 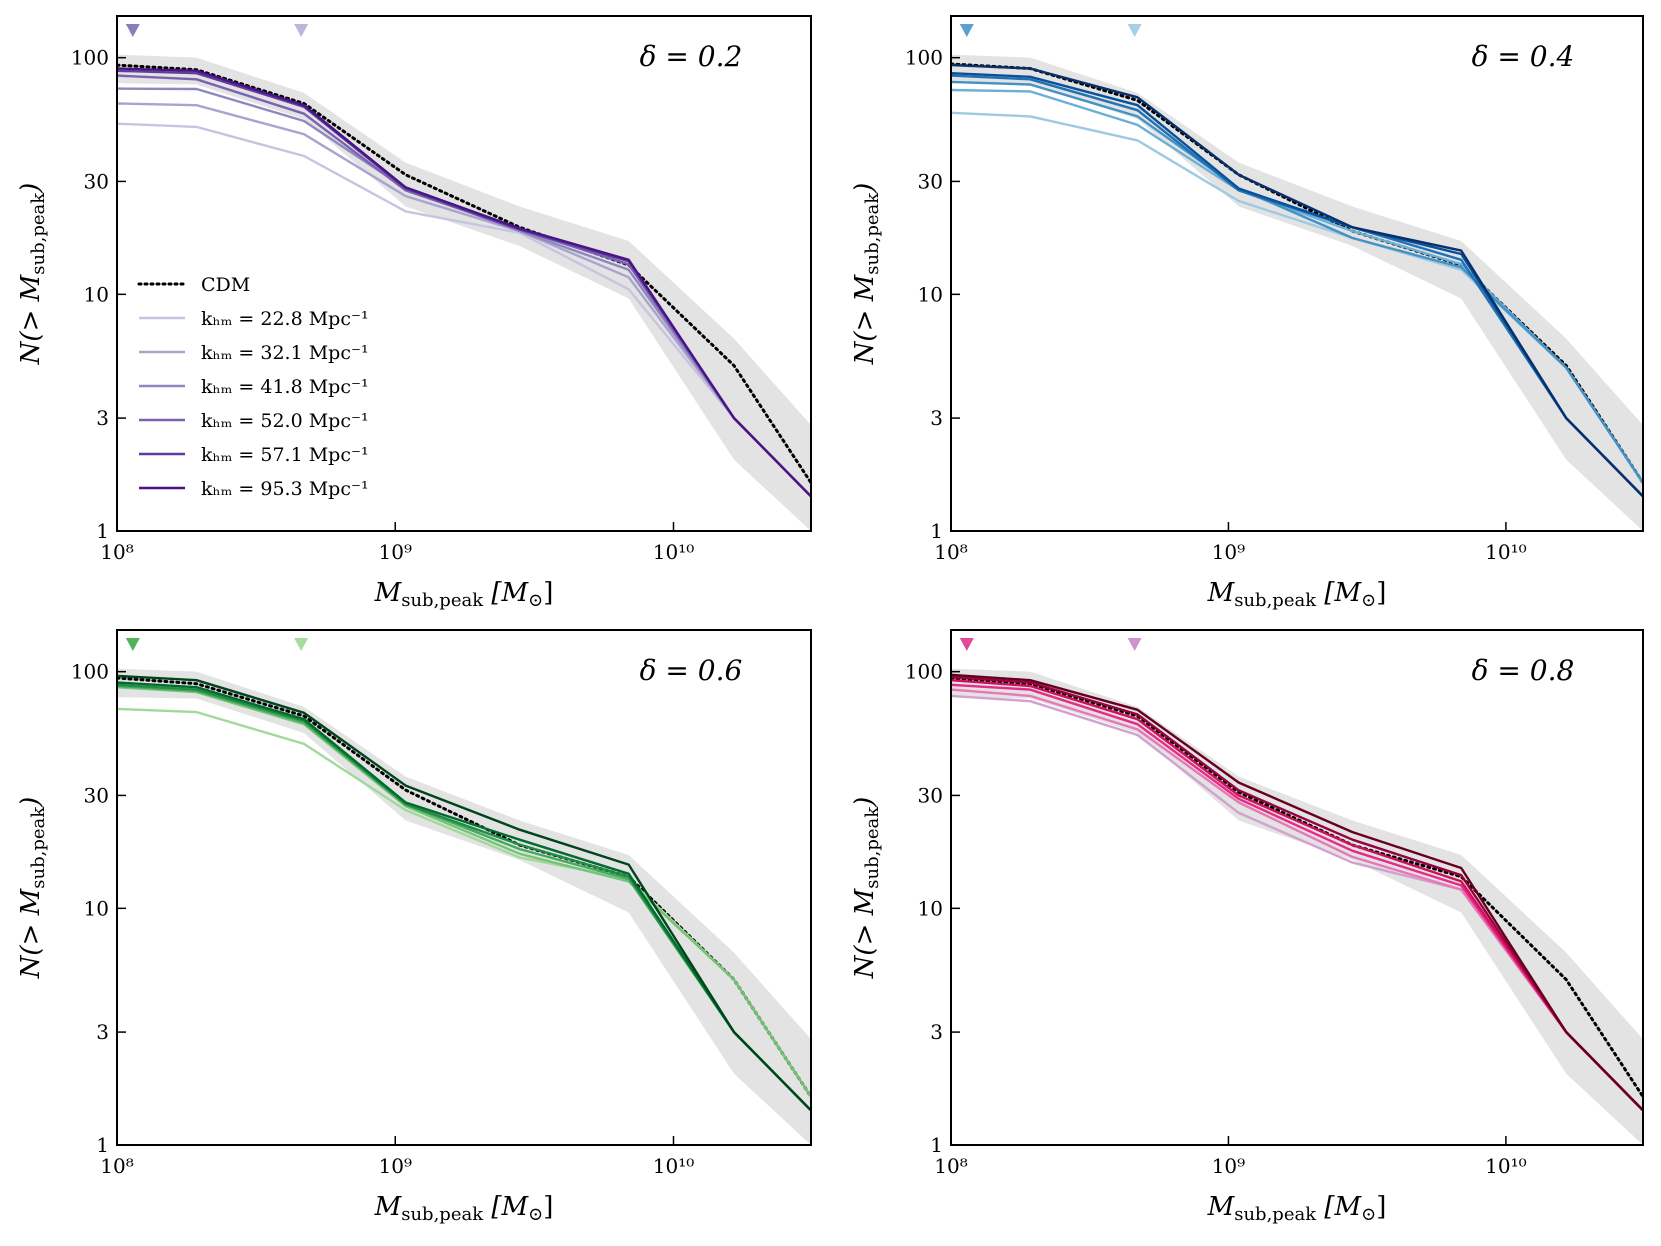 I want to click on annotation: δ = 0.2, so click(x=691, y=56).